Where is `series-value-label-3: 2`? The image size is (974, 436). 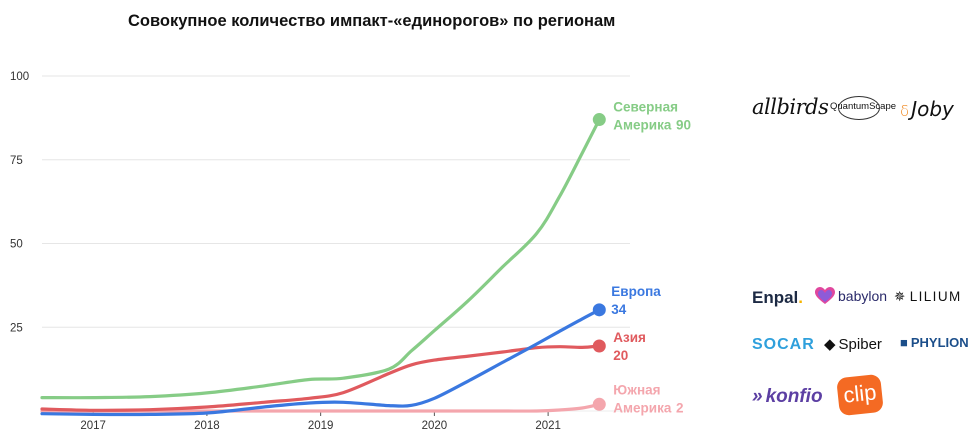
series-value-label-3: 2 is located at coordinates (680, 407).